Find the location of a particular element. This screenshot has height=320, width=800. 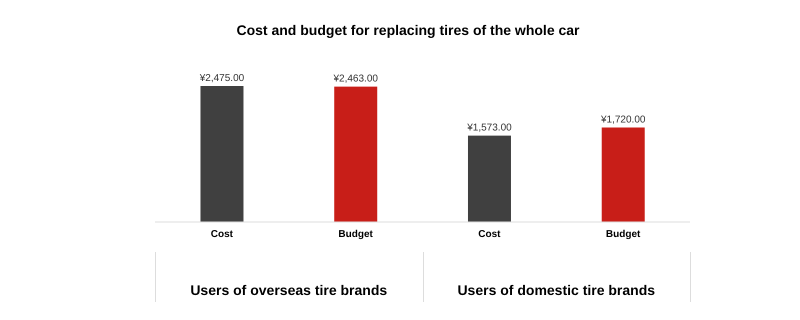

text: Users of overseas tire brands is located at coordinates (288, 290).